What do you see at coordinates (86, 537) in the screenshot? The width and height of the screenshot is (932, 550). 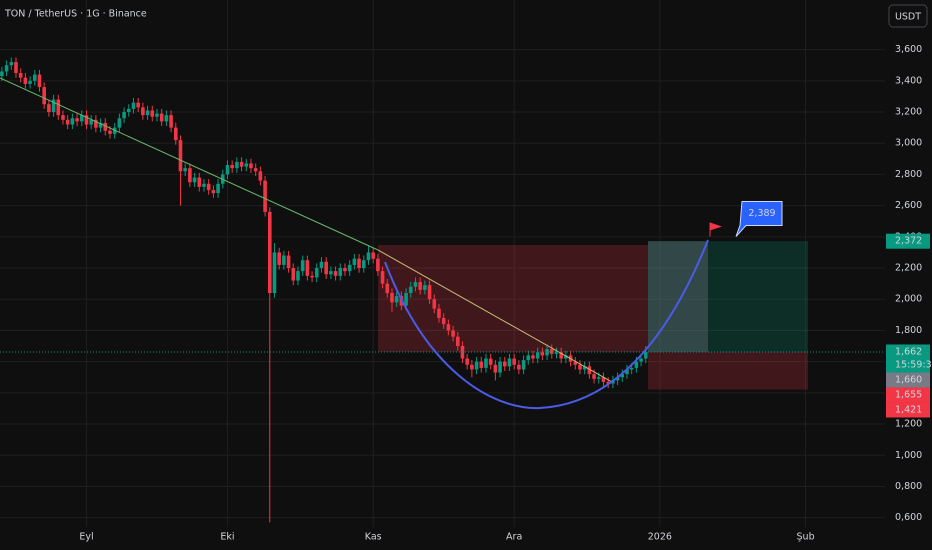 I see `x-tick-label: Eyl` at bounding box center [86, 537].